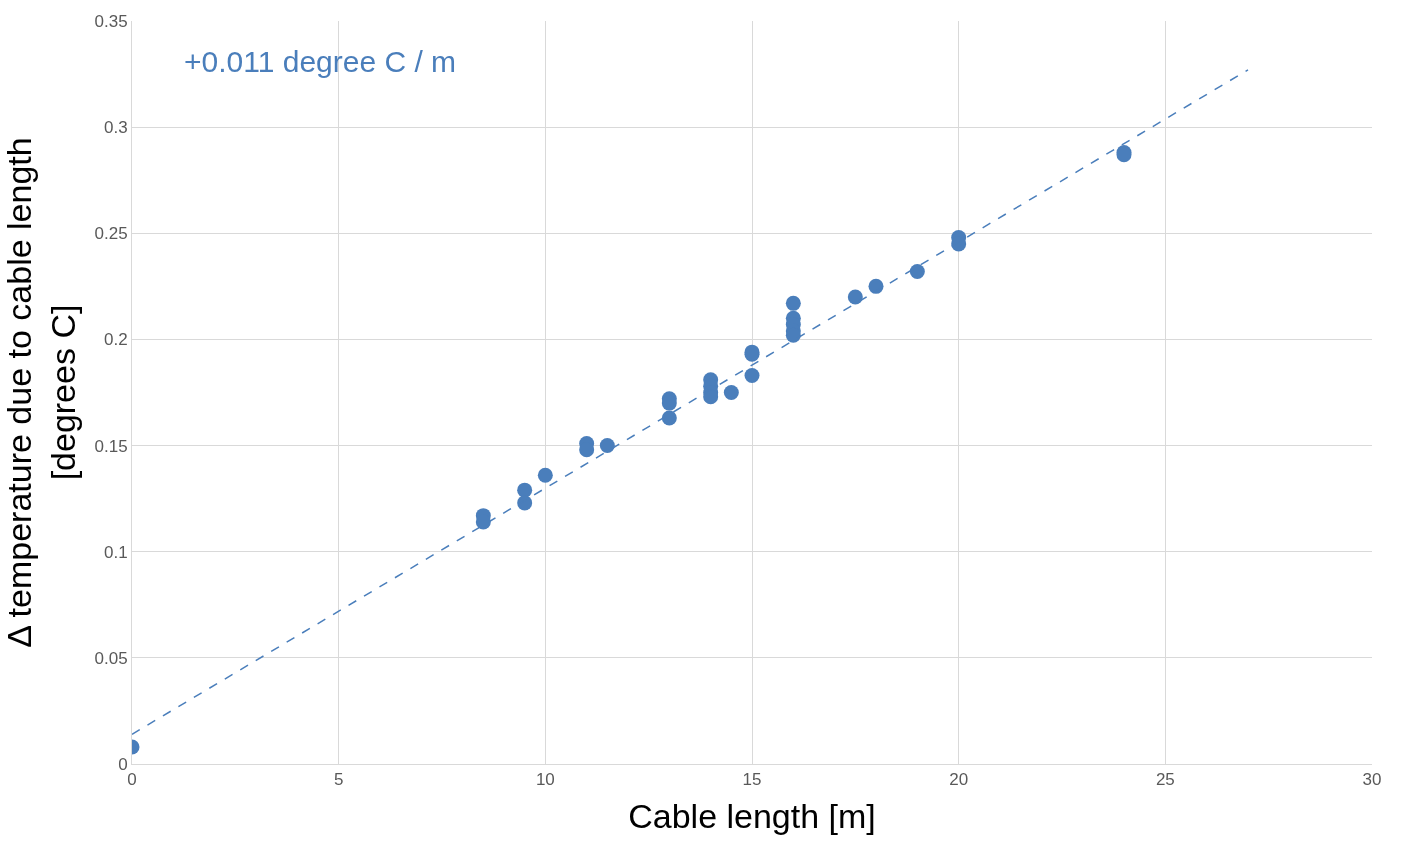 The height and width of the screenshot is (859, 1407). What do you see at coordinates (338, 780) in the screenshot?
I see `x-tick-label: 5` at bounding box center [338, 780].